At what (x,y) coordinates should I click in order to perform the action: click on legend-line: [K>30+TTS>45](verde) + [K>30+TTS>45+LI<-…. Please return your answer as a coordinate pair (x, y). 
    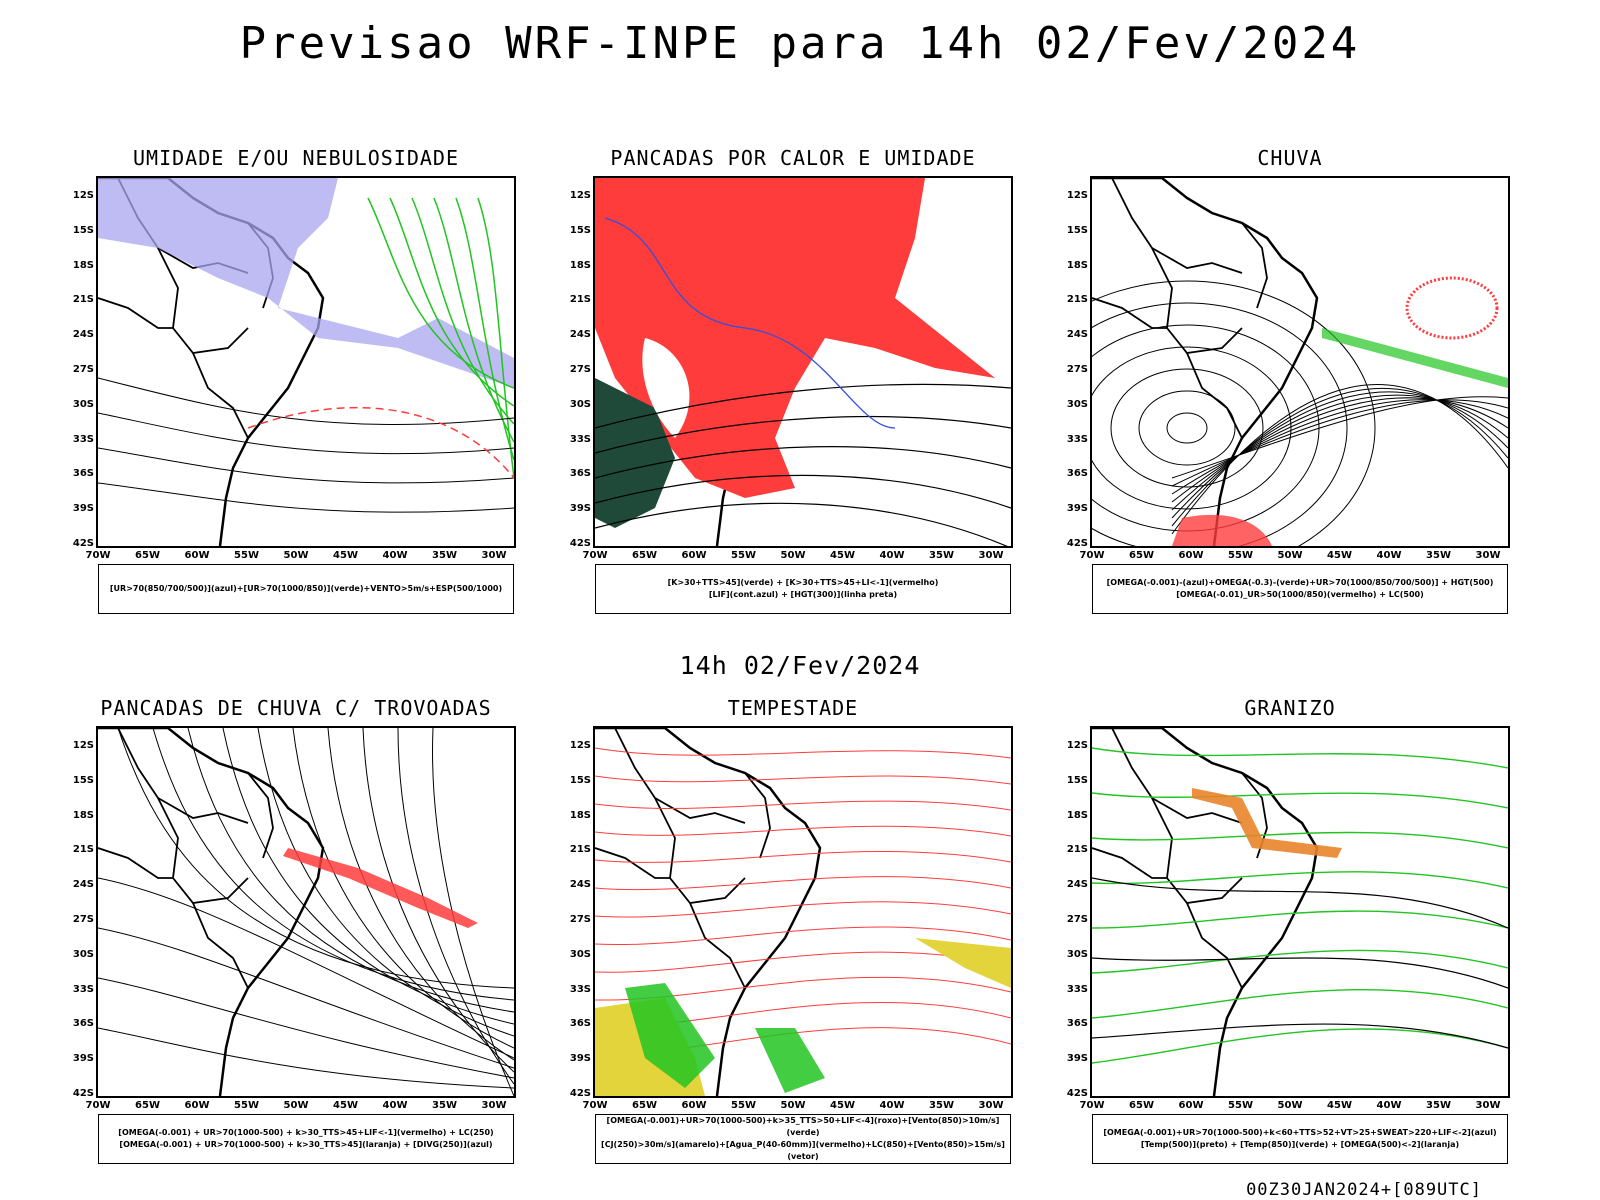
    Looking at the image, I should click on (803, 582).